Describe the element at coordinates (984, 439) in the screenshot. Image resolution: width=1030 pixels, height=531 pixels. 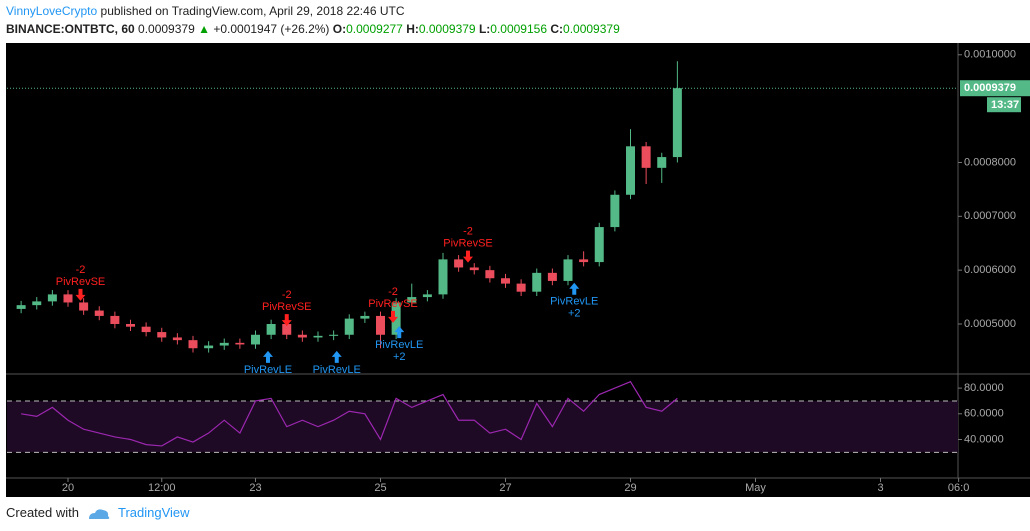
I see `y-tick-label: 40.0000` at that location.